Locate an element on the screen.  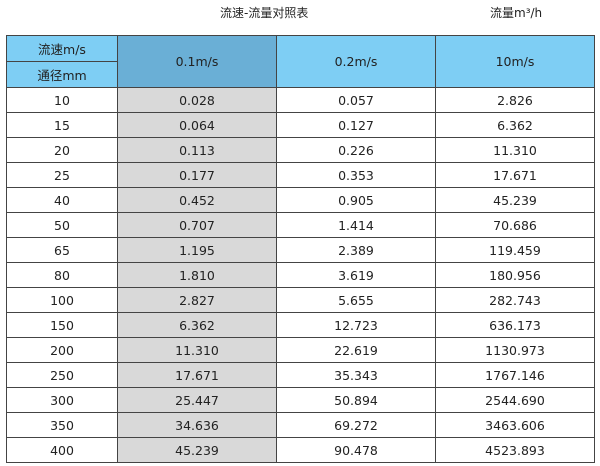
flow-cell: 34.636 is located at coordinates (197, 425).